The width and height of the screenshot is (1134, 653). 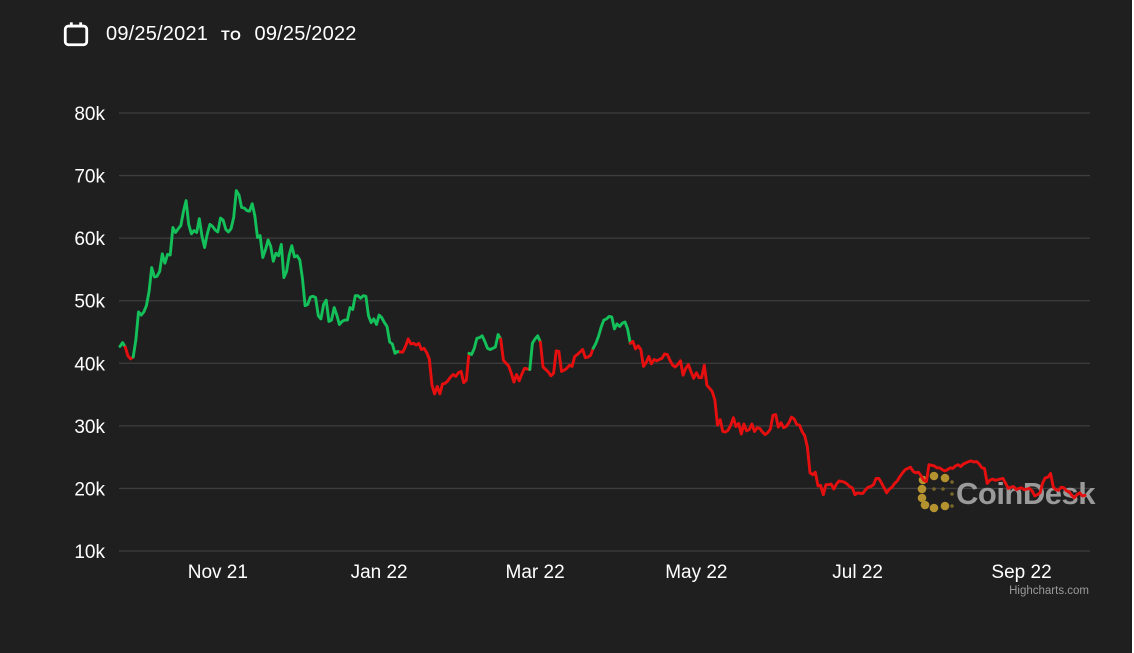 What do you see at coordinates (157, 33) in the screenshot?
I see `date-from: 09/25/2021` at bounding box center [157, 33].